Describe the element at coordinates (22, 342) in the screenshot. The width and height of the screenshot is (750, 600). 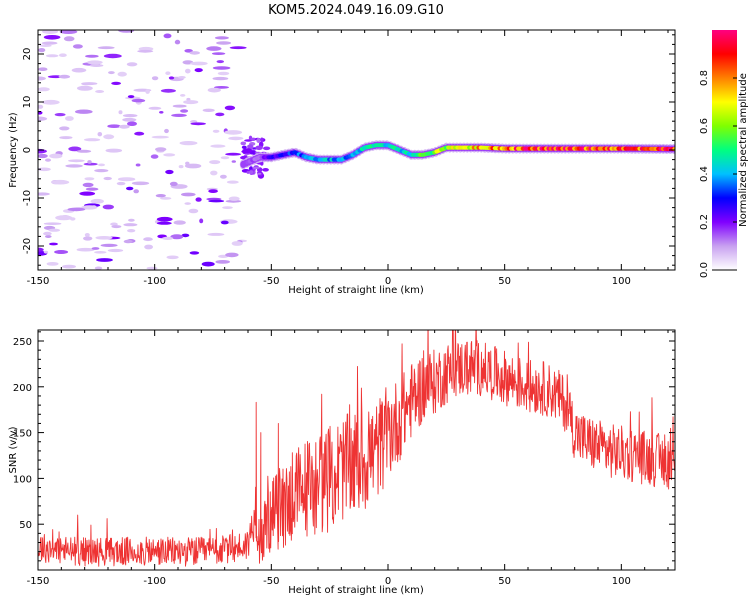
I see `snr-y-tick-label: 250` at that location.